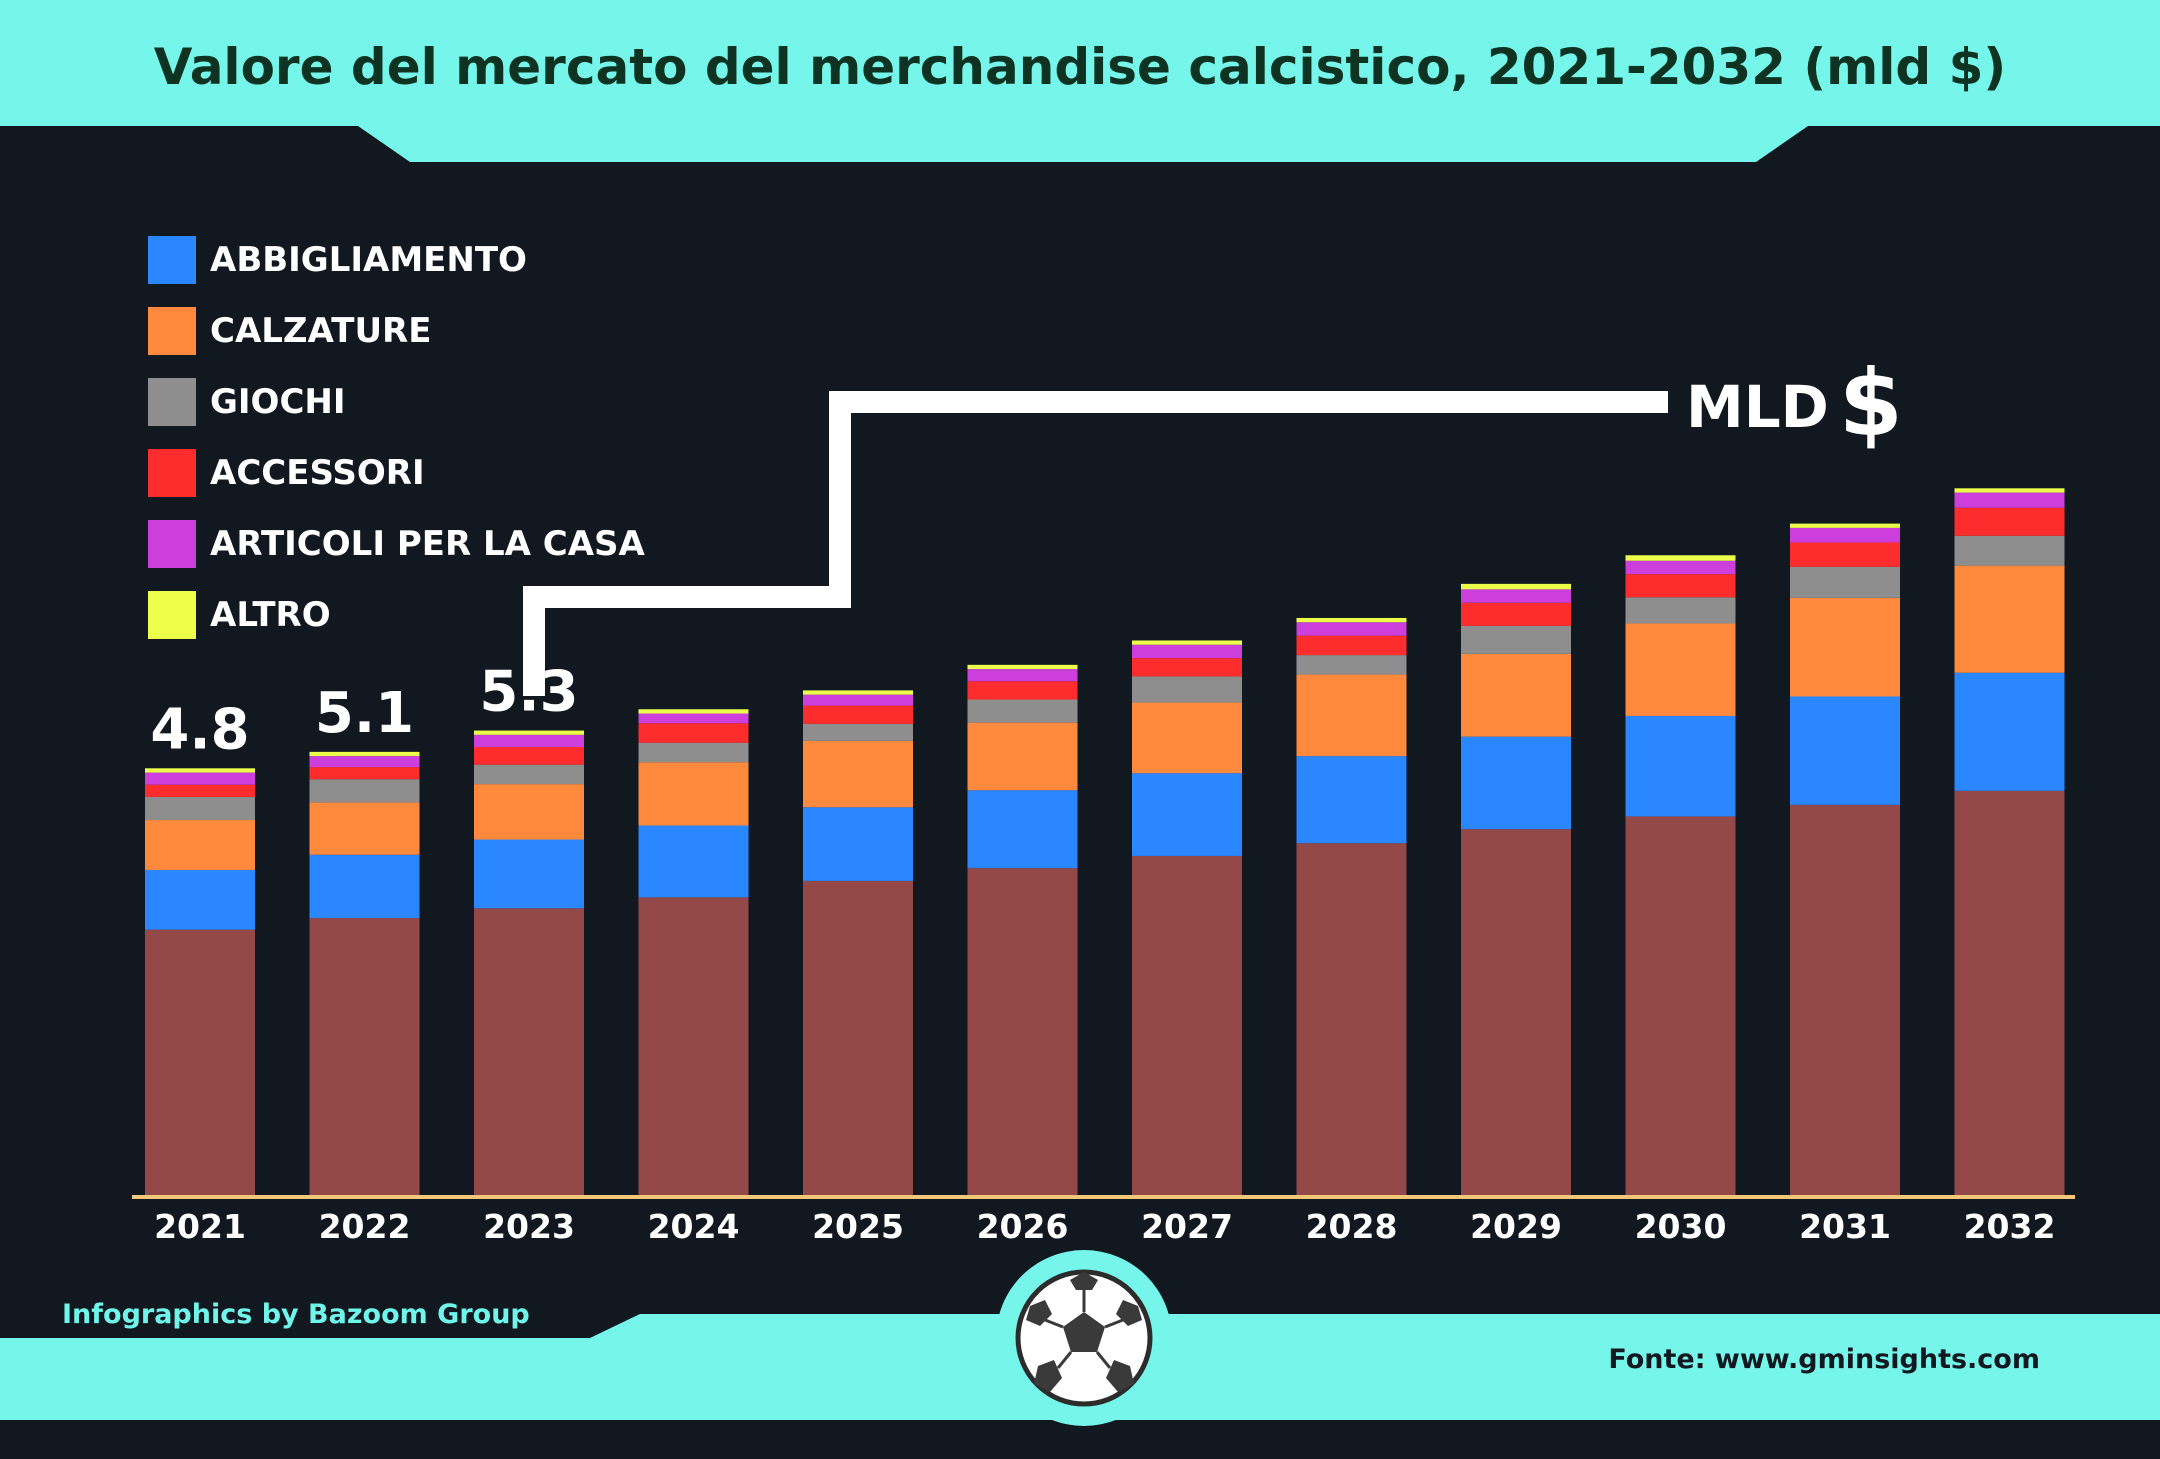 This screenshot has width=2160, height=1459. Describe the element at coordinates (1351, 620) in the screenshot. I see `bar-segment-2028-altro` at that location.